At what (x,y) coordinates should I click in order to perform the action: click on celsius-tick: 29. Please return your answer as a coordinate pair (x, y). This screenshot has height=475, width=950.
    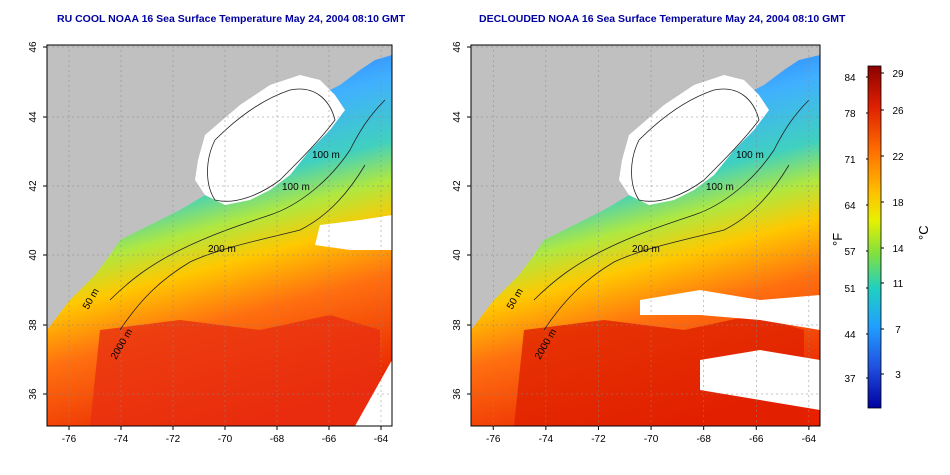
    Looking at the image, I should click on (898, 74).